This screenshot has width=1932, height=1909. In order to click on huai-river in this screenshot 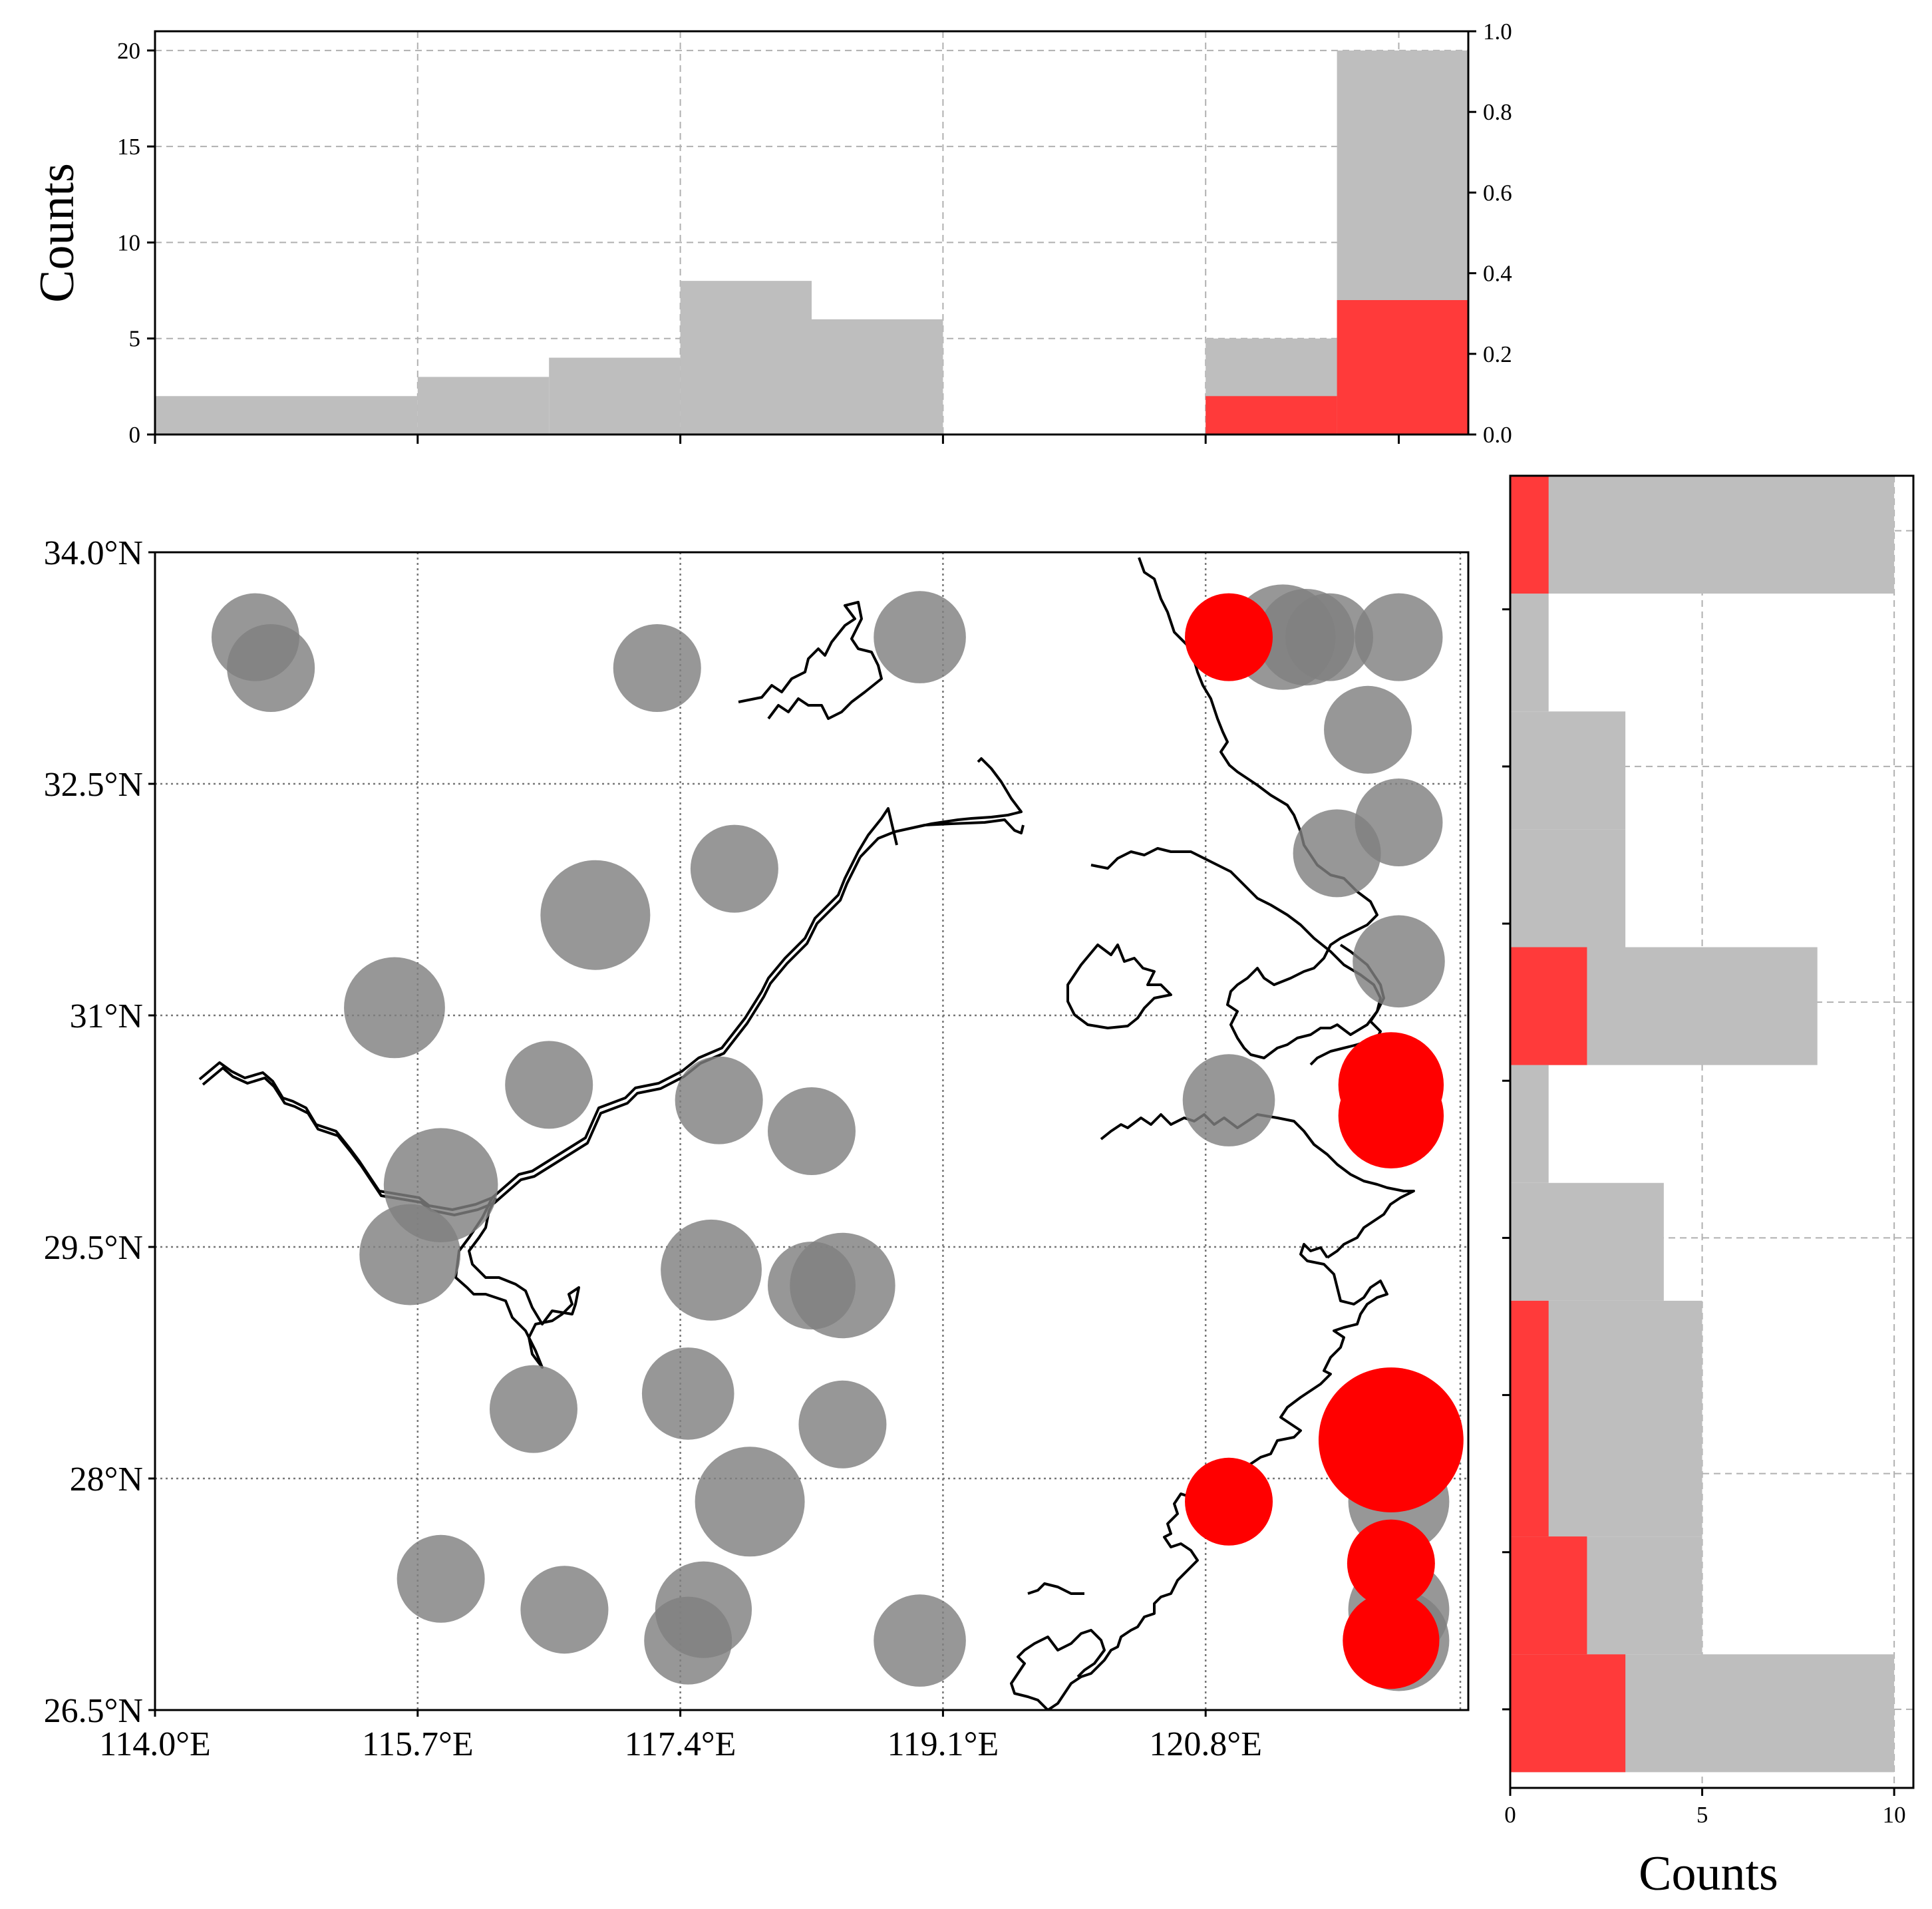, I will do `click(810, 660)`.